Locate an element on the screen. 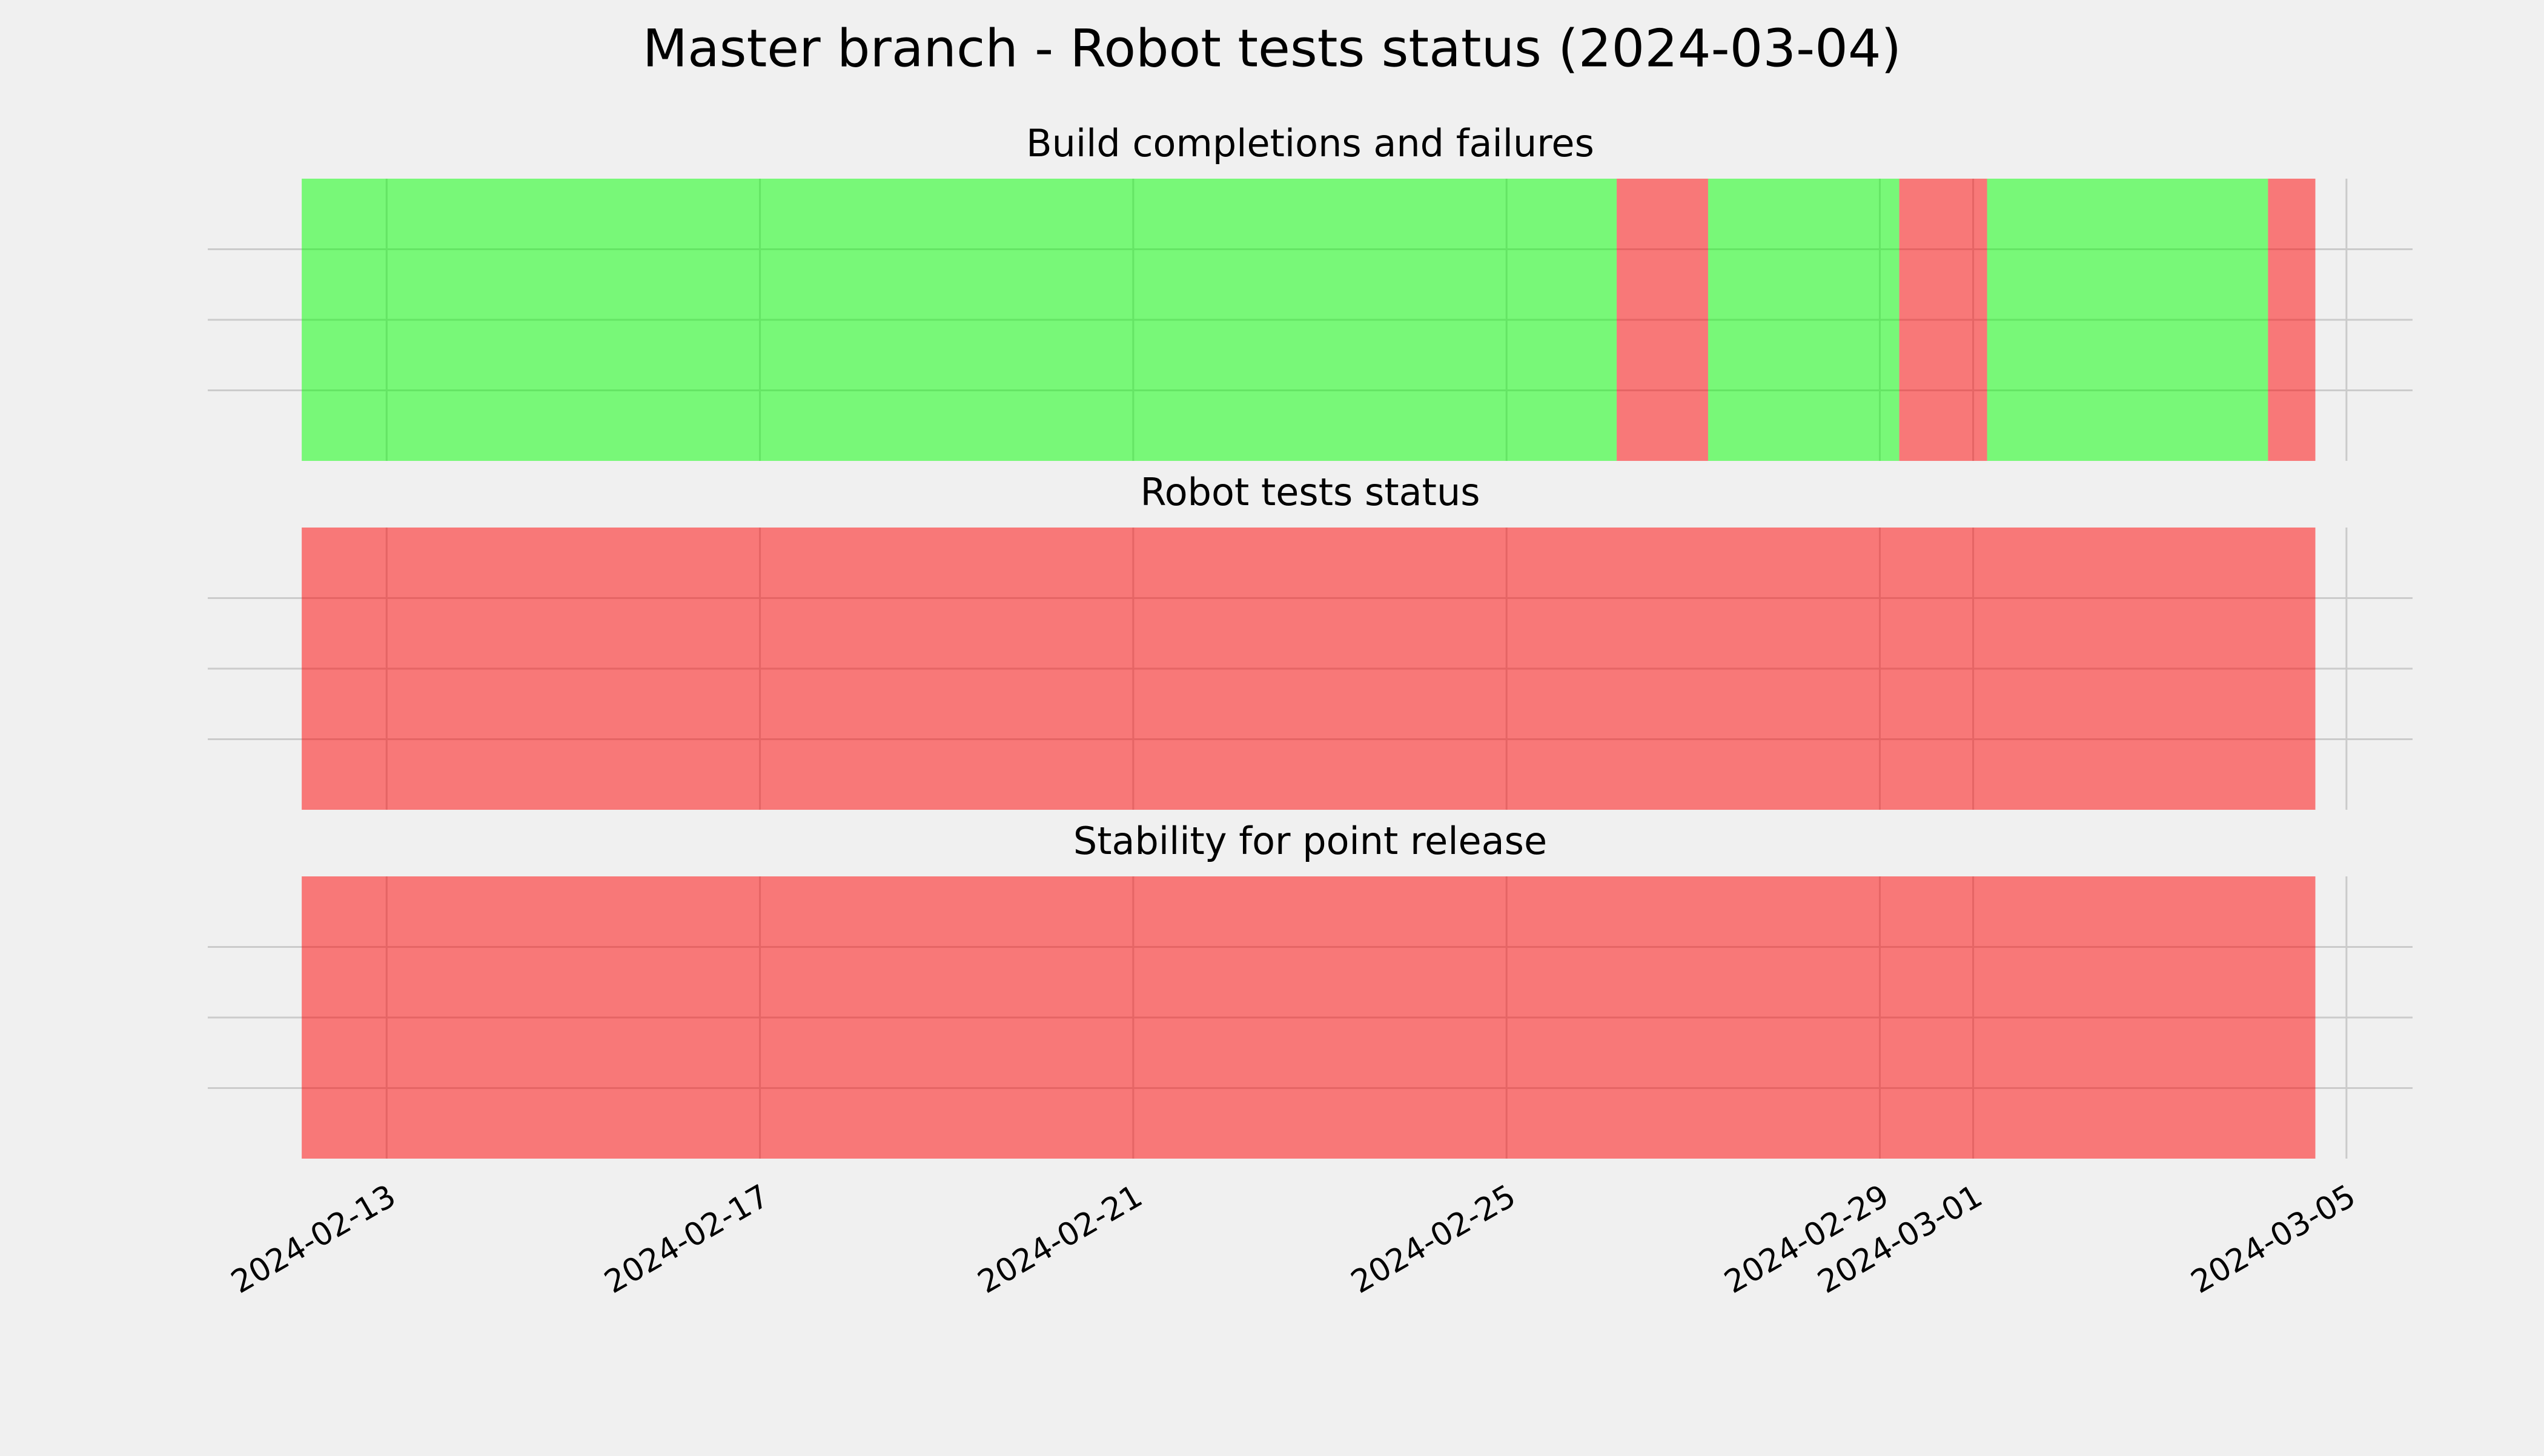 The height and width of the screenshot is (1456, 2544). subplot-title: Build completions and failures is located at coordinates (1310, 143).